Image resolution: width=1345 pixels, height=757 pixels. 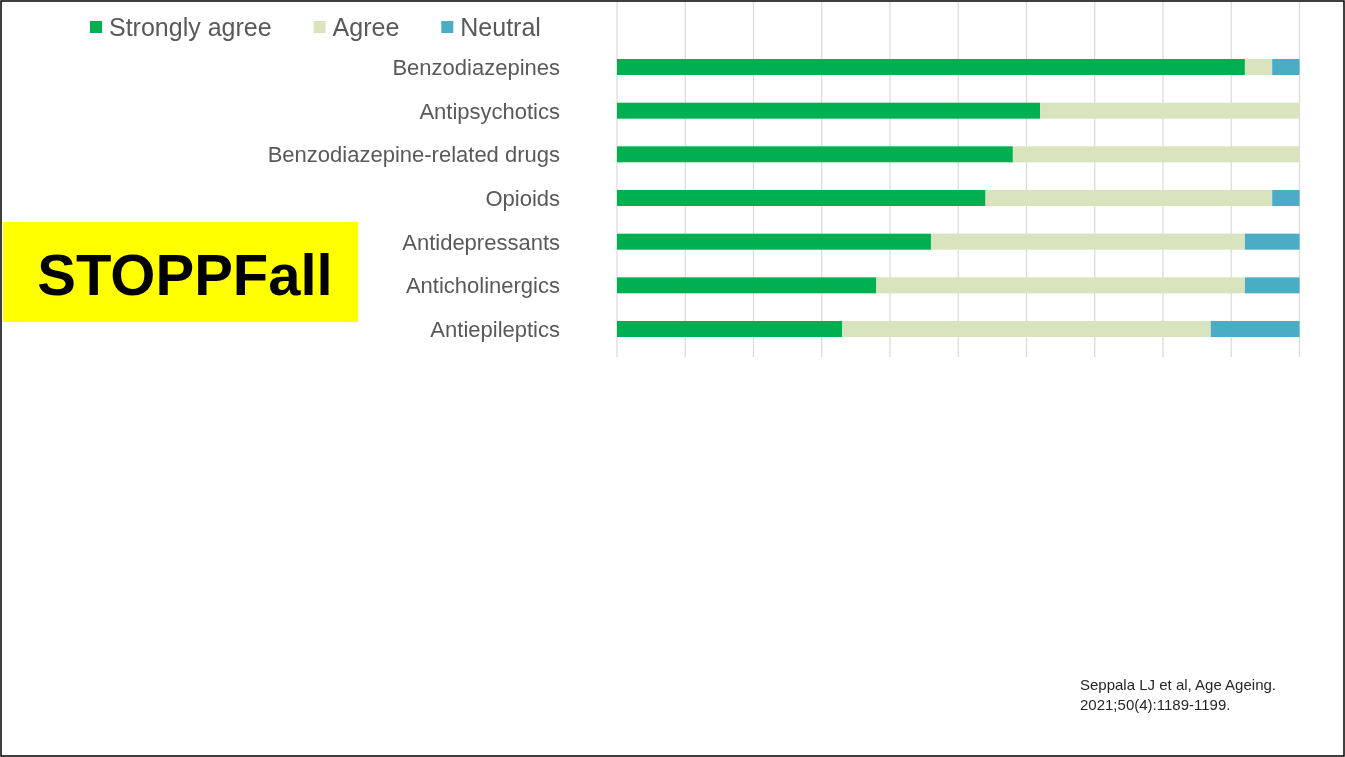 I want to click on legend-label: Strongly agree, so click(x=190, y=27).